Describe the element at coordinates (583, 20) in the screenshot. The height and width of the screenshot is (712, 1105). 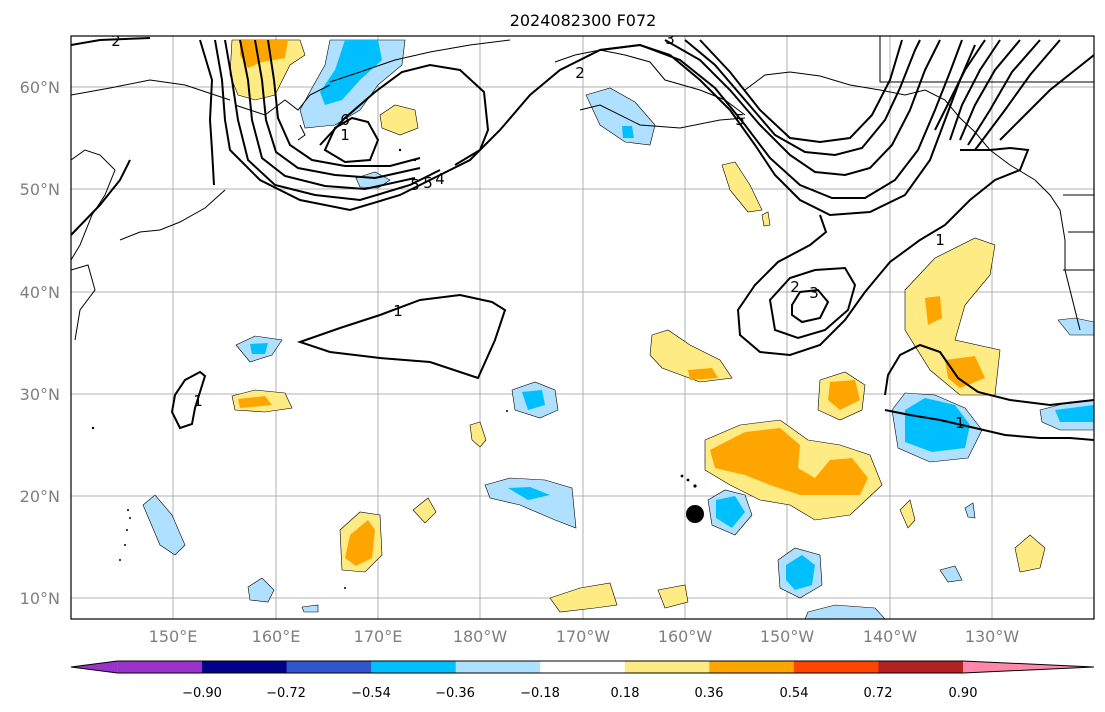
I see `map-title: 2024082300 F072` at that location.